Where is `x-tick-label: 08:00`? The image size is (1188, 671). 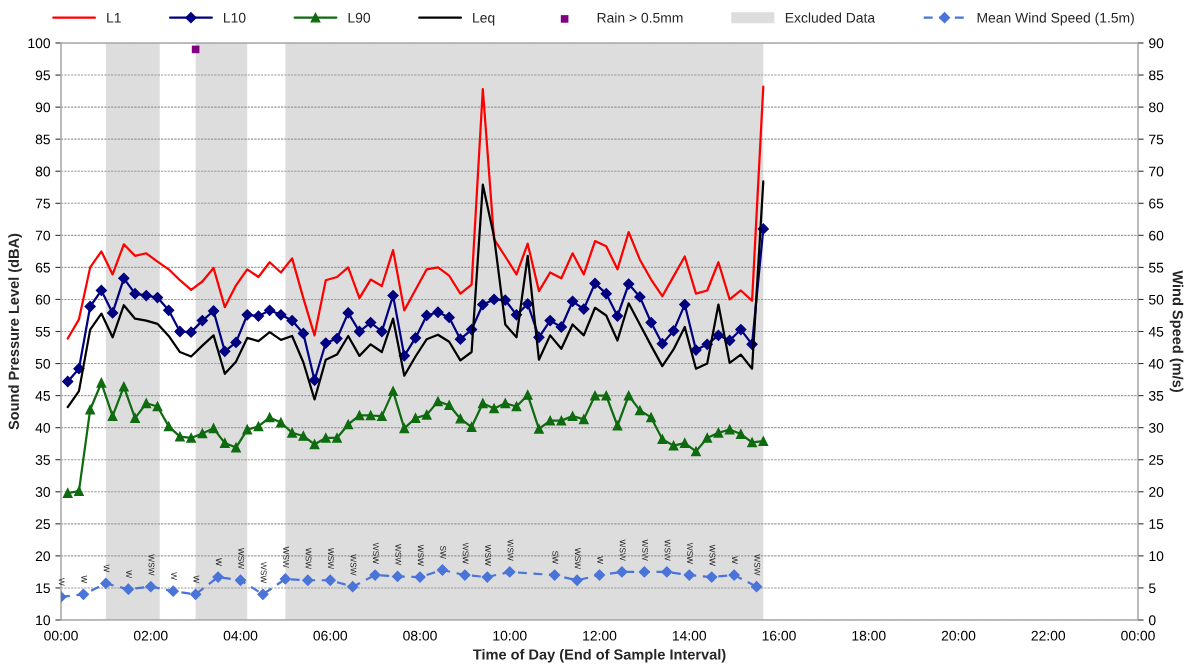
x-tick-label: 08:00 is located at coordinates (420, 635).